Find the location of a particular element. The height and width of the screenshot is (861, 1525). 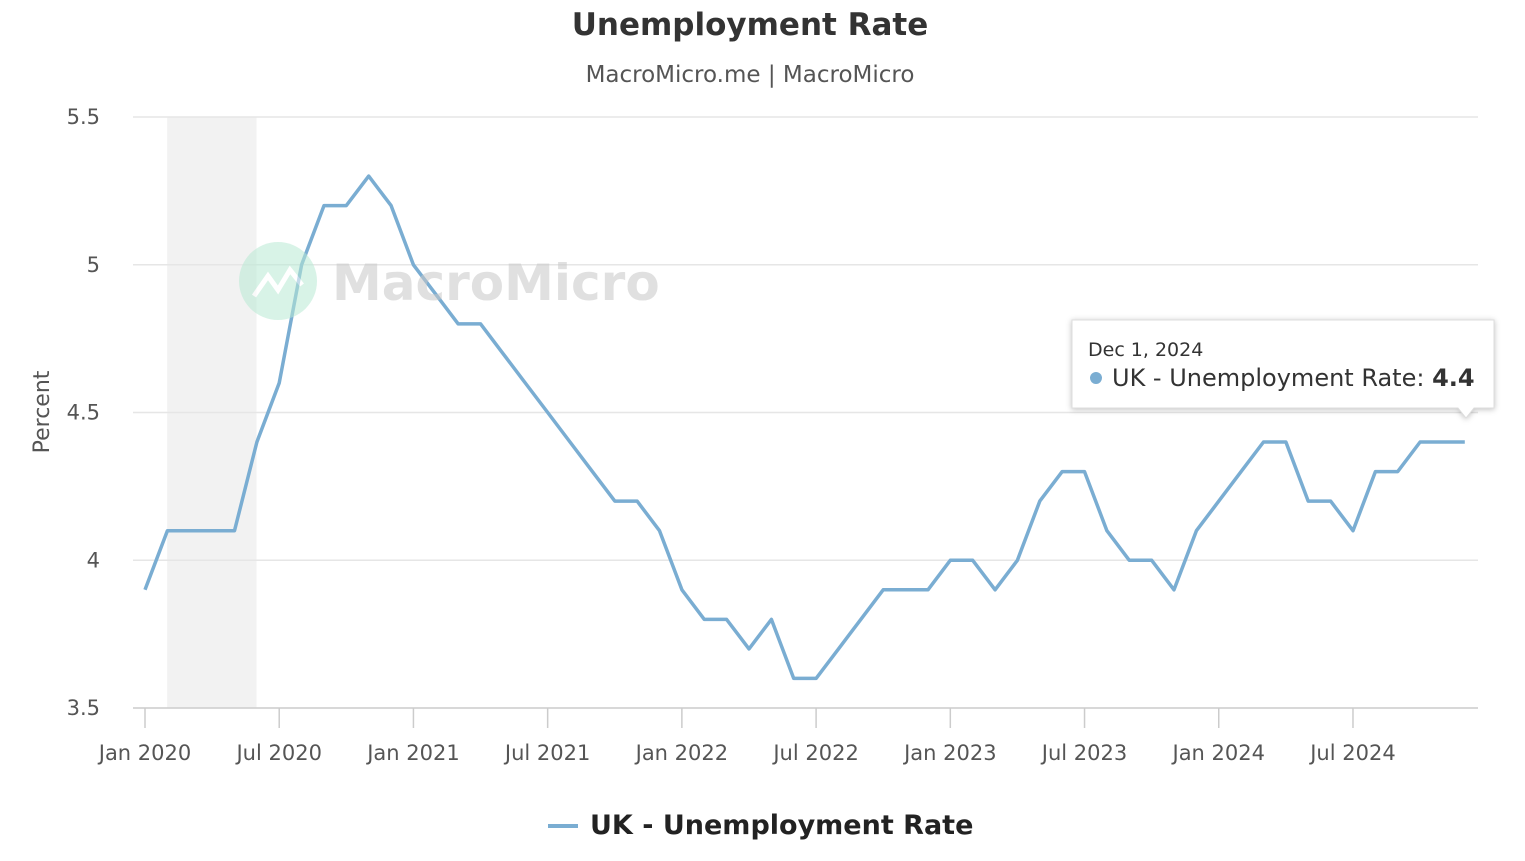

x-tick-label: Jul 2022 is located at coordinates (814, 753).